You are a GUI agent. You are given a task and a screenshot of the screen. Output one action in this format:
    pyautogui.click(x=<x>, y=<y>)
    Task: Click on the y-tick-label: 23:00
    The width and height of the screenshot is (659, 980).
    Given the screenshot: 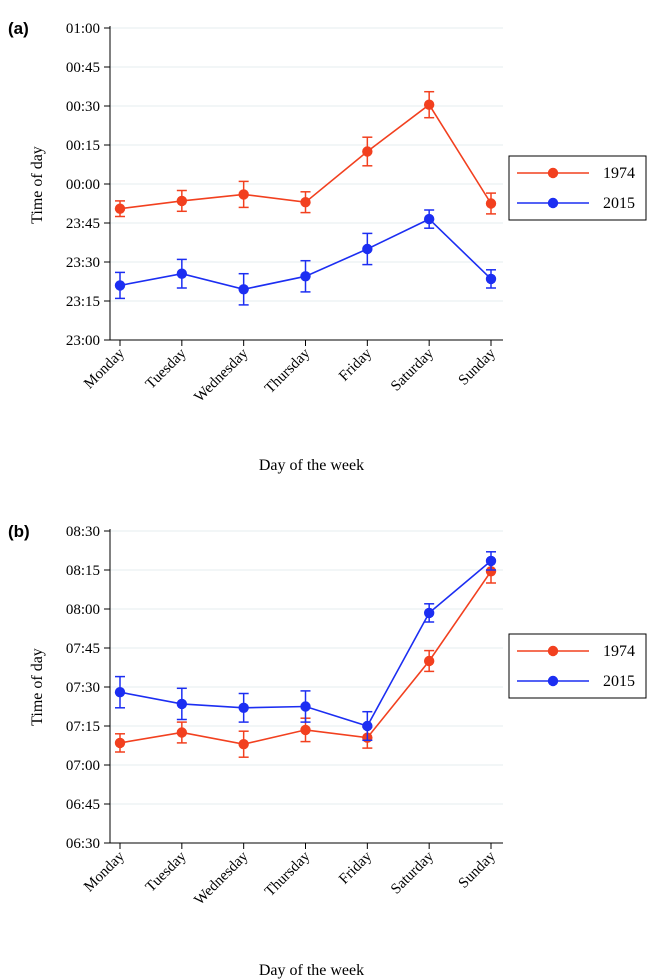 What is the action you would take?
    pyautogui.click(x=83, y=341)
    